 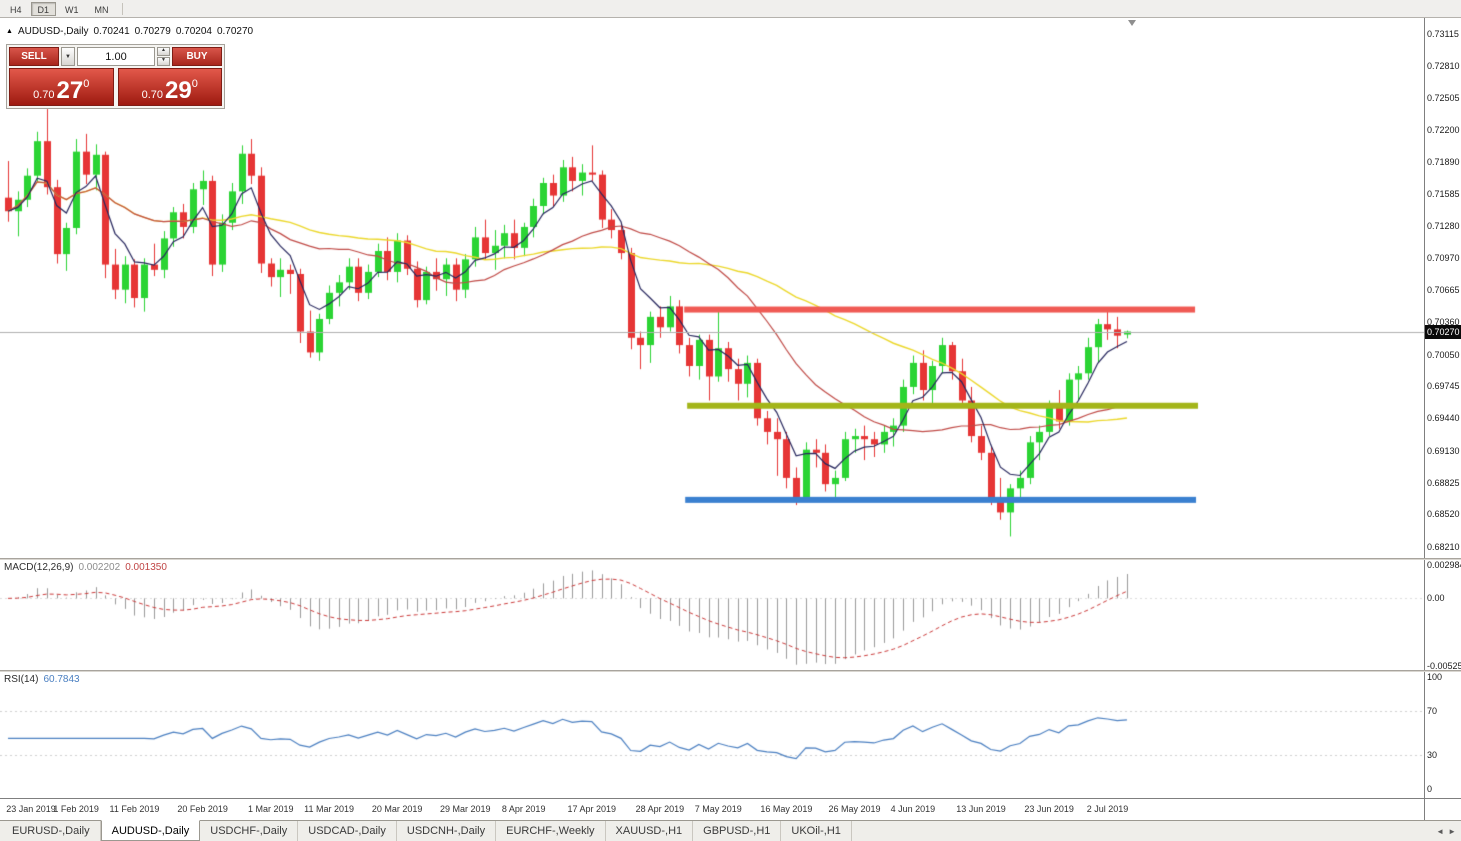 What do you see at coordinates (1443, 386) in the screenshot?
I see `price-axis-label: 0.69745` at bounding box center [1443, 386].